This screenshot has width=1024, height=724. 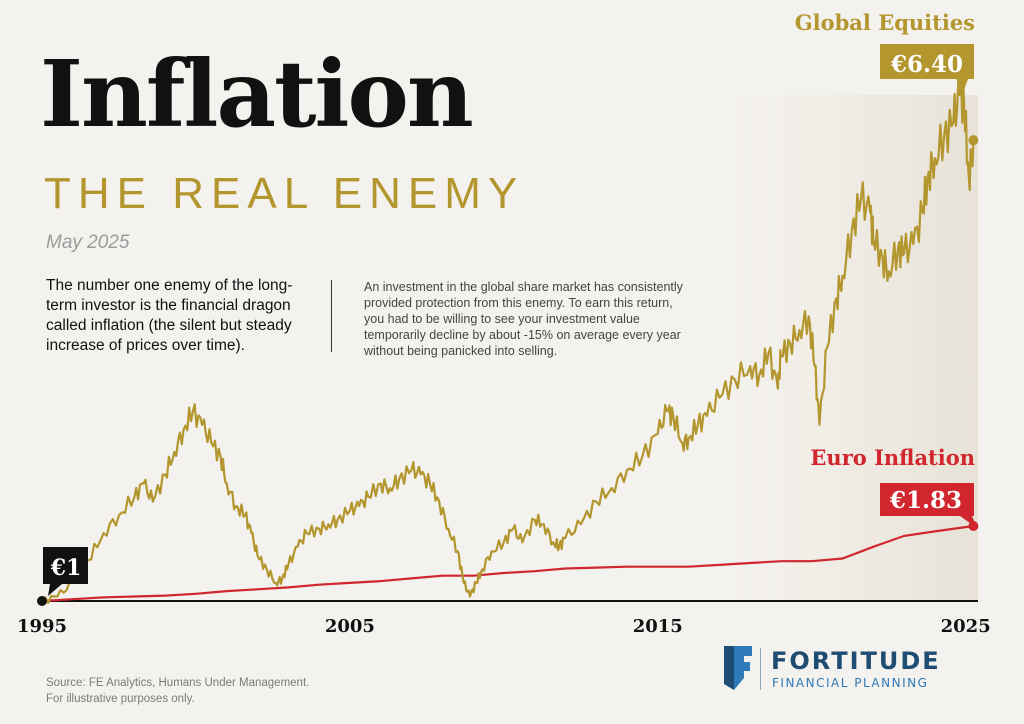 I want to click on page-subtitle: THE REAL ENEMY, so click(x=284, y=193).